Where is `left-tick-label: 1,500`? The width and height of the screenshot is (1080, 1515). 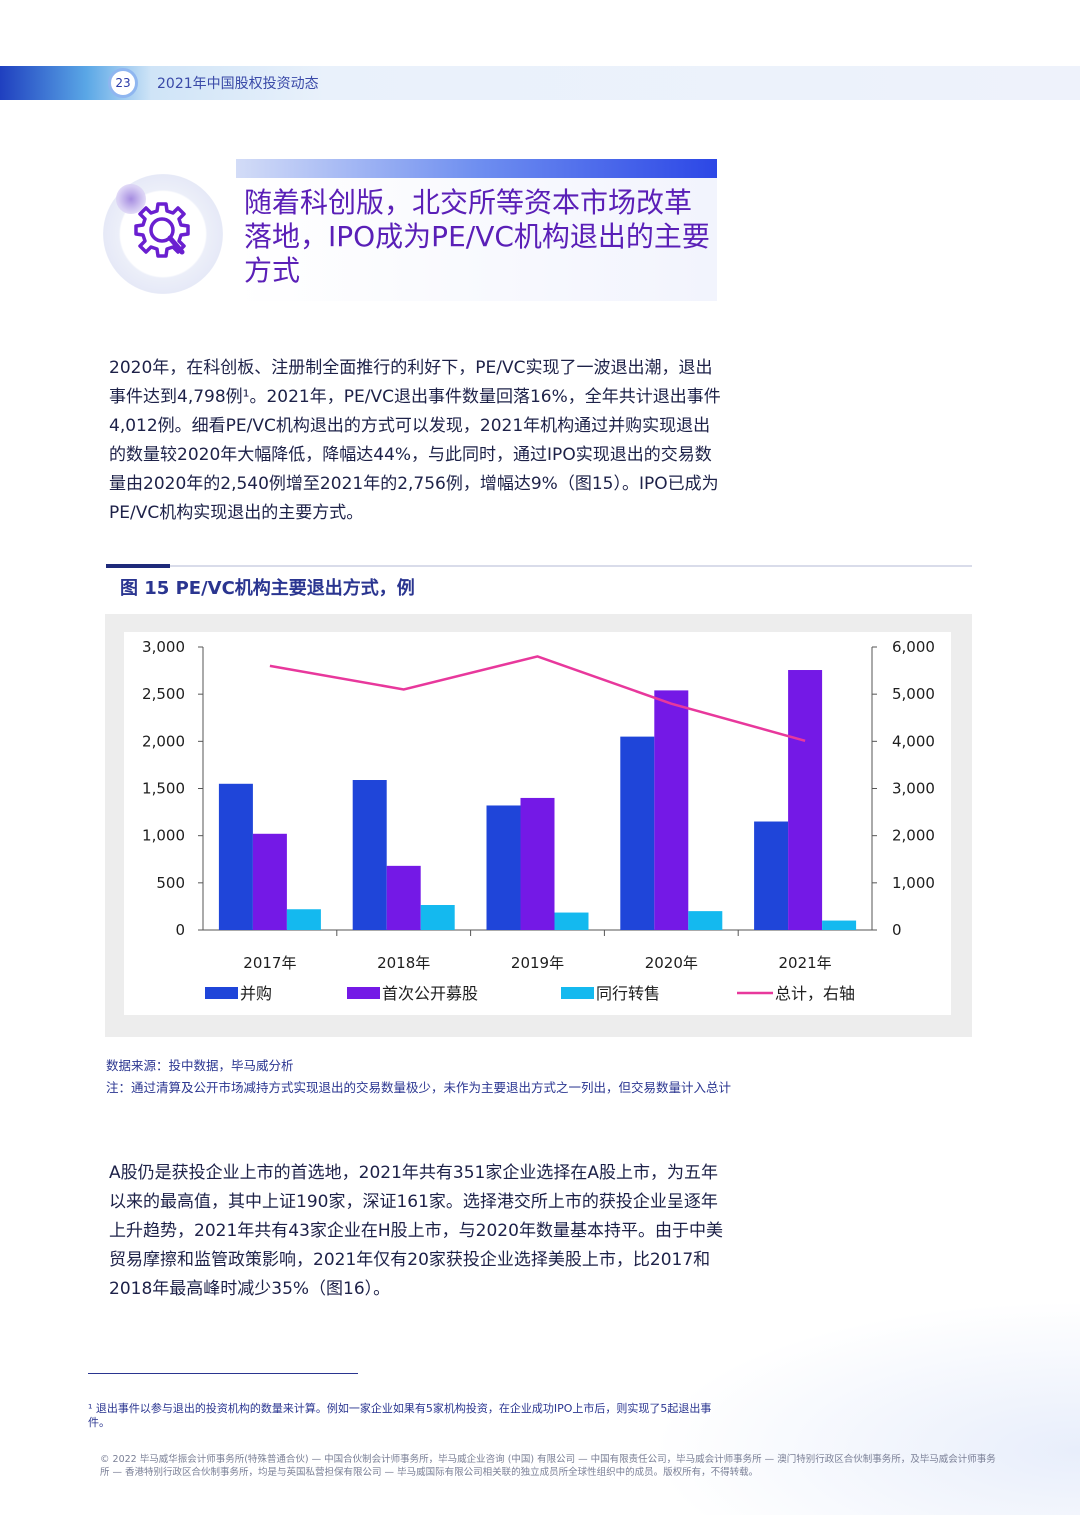 left-tick-label: 1,500 is located at coordinates (163, 789).